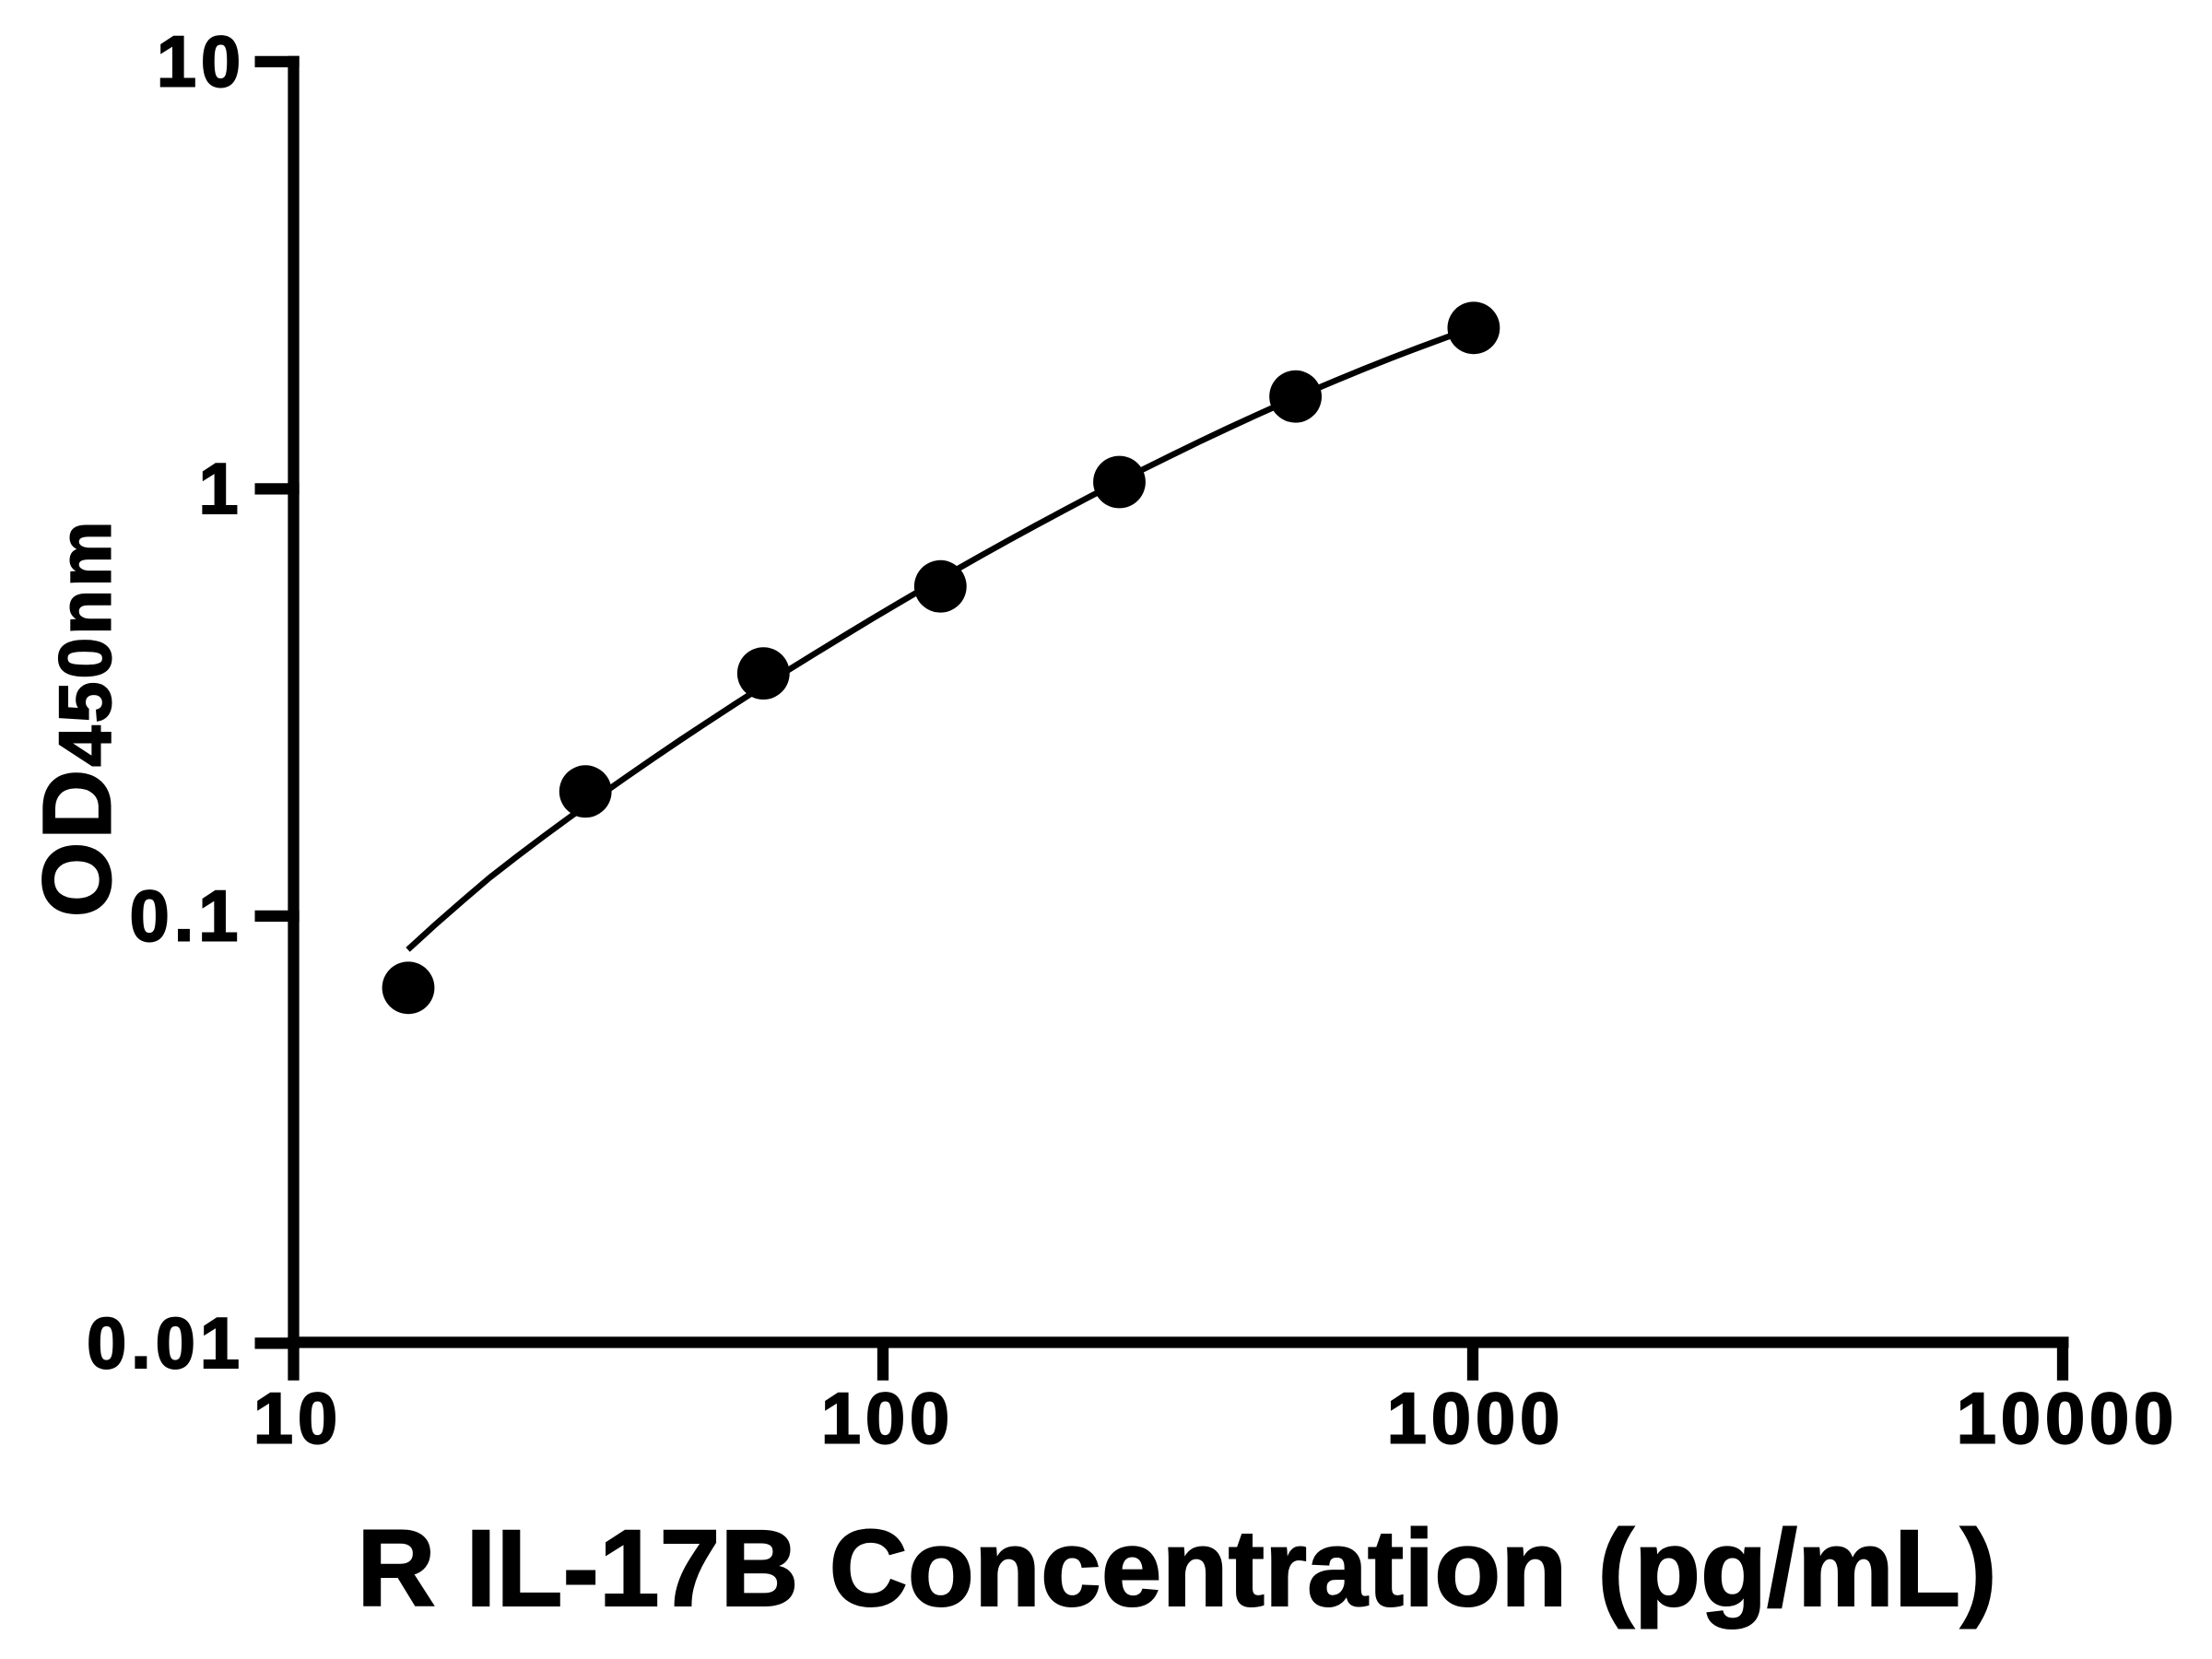  I want to click on svg-text: R IL-17B Concentration (pg/mL), so click(1176, 1568).